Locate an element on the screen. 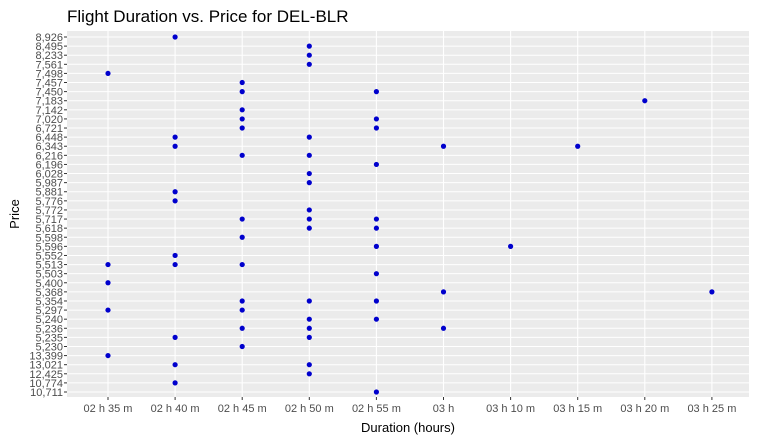 The height and width of the screenshot is (442, 759). x-tick-label: 02 h 55 m is located at coordinates (376, 409).